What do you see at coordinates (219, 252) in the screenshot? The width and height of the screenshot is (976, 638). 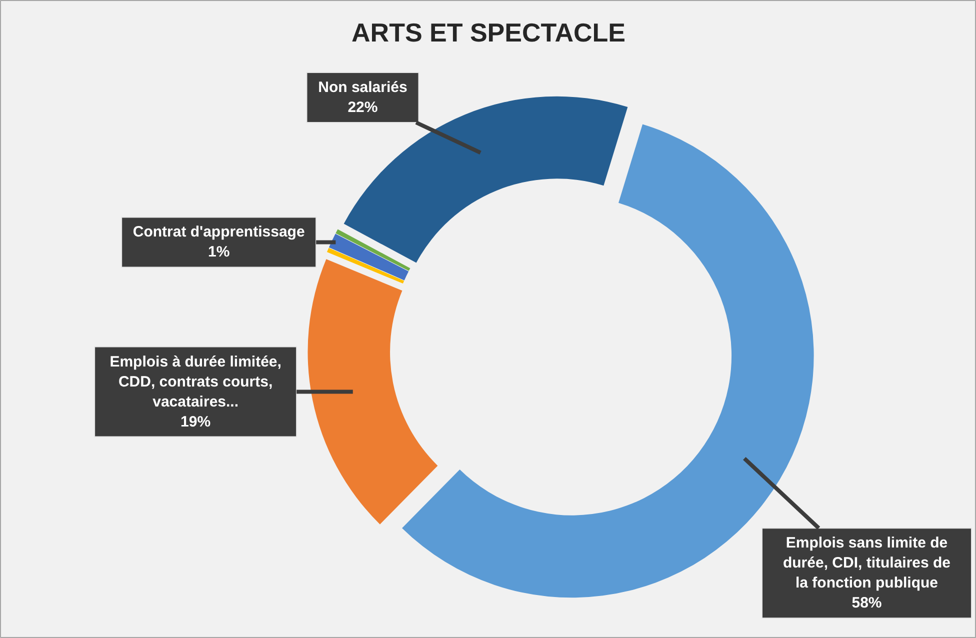 I see `data-label: 1%` at bounding box center [219, 252].